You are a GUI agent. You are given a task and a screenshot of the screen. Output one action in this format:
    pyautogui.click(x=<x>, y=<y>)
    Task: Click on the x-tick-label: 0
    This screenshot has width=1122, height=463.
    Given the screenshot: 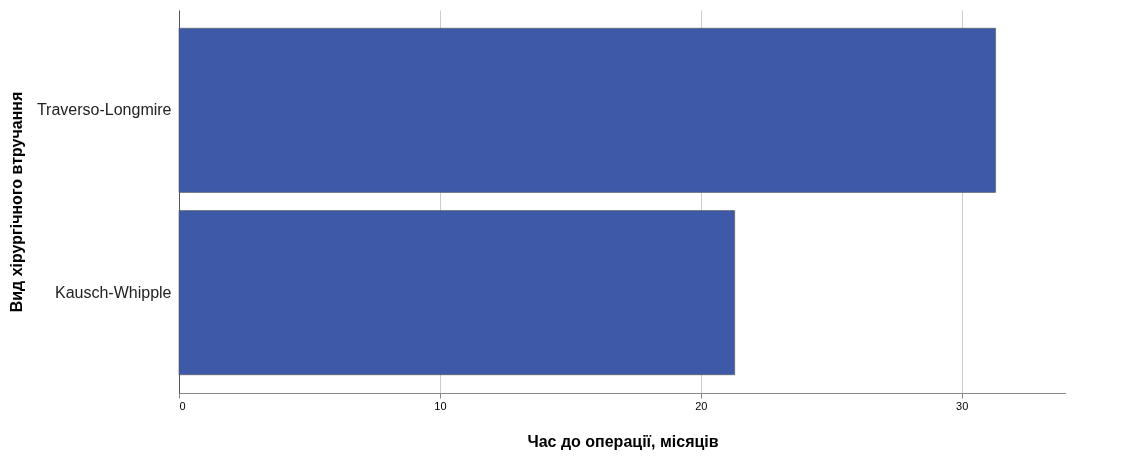 What is the action you would take?
    pyautogui.click(x=182, y=405)
    